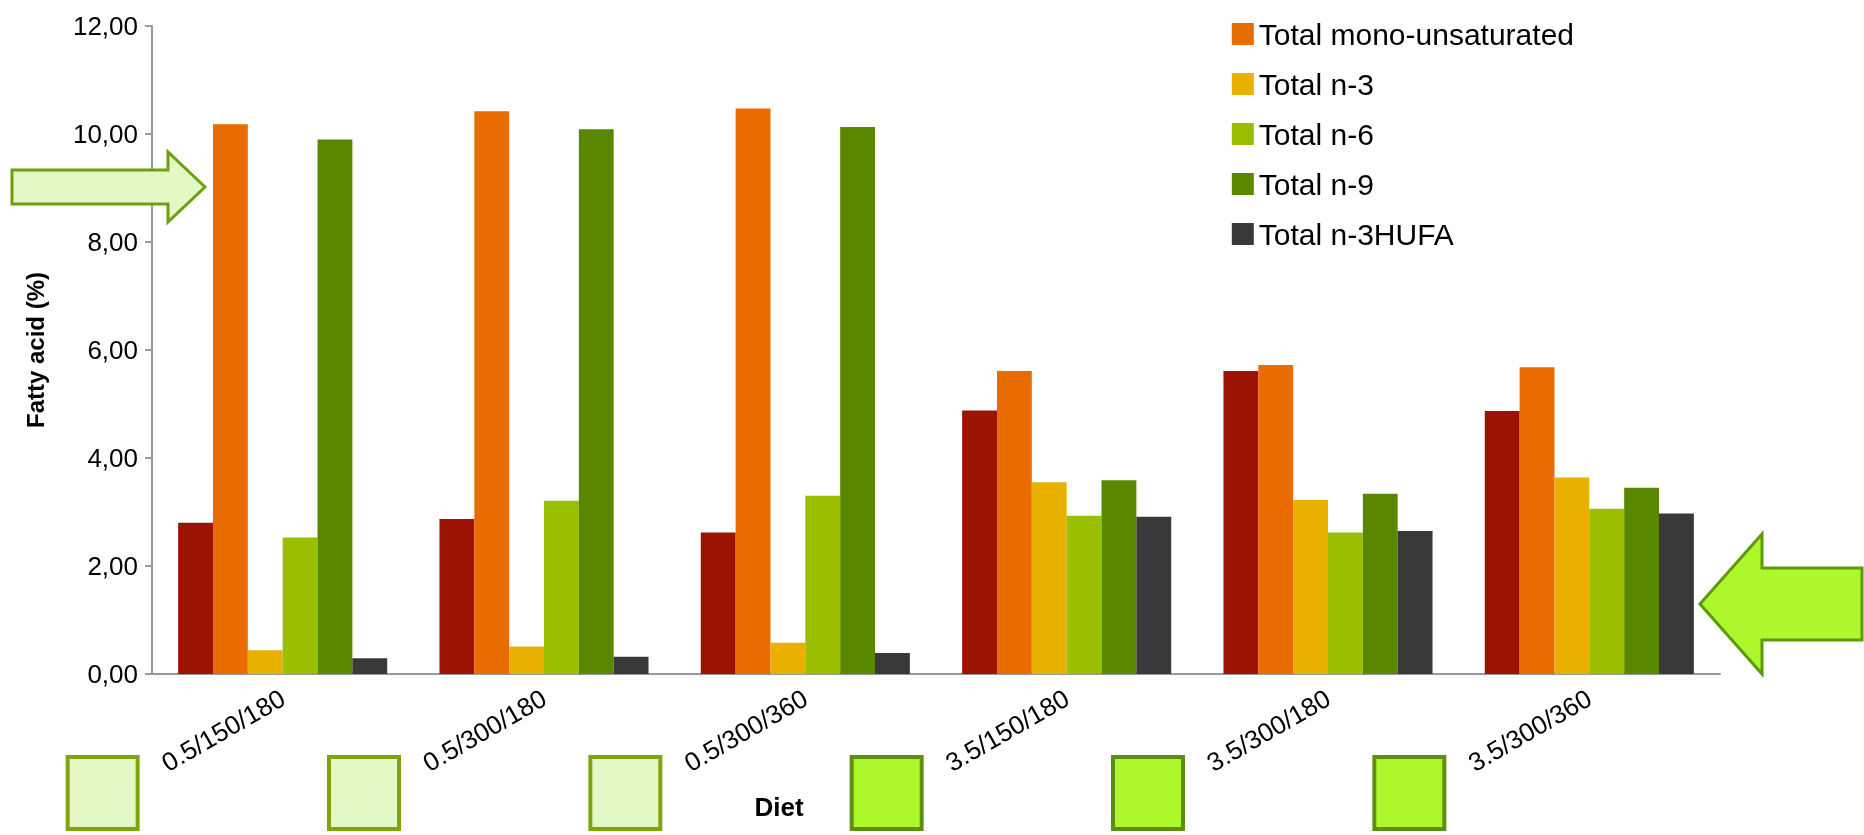 The width and height of the screenshot is (1864, 835). What do you see at coordinates (779, 807) in the screenshot?
I see `x-axis-title: Diet` at bounding box center [779, 807].